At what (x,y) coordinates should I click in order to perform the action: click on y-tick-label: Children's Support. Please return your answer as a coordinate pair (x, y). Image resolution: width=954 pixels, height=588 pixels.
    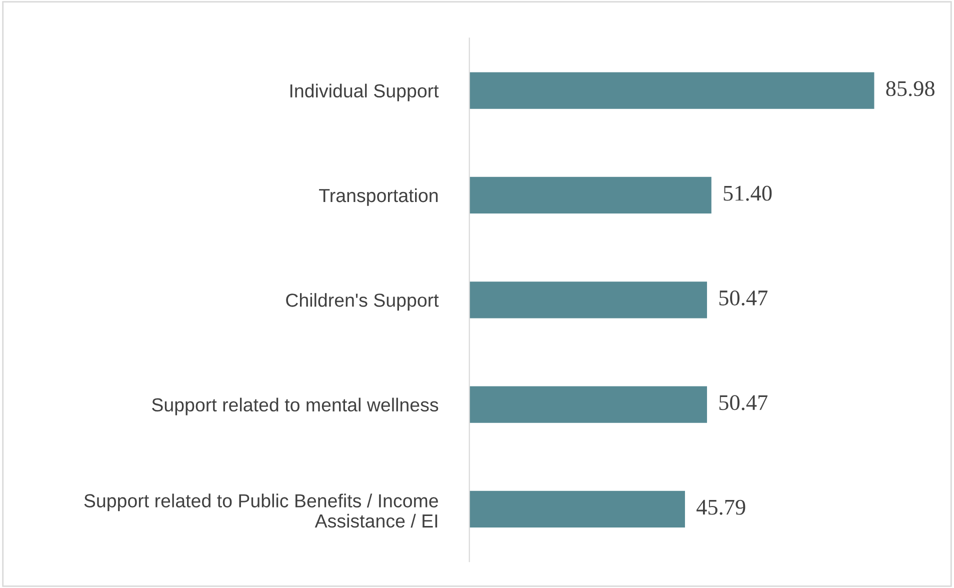
    Looking at the image, I should click on (362, 302).